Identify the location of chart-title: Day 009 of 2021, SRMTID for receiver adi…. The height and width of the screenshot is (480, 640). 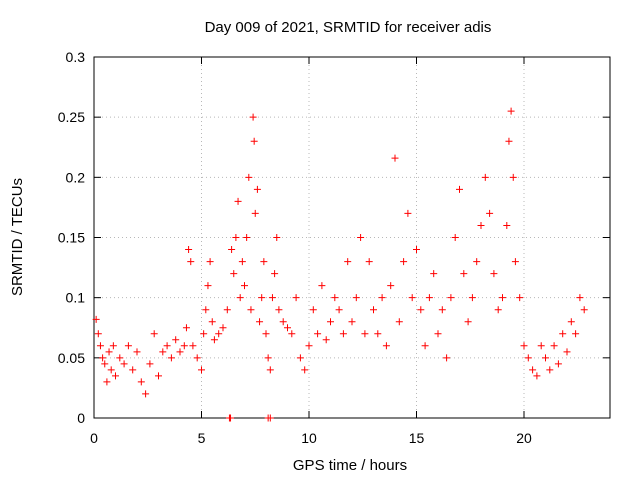
(348, 27).